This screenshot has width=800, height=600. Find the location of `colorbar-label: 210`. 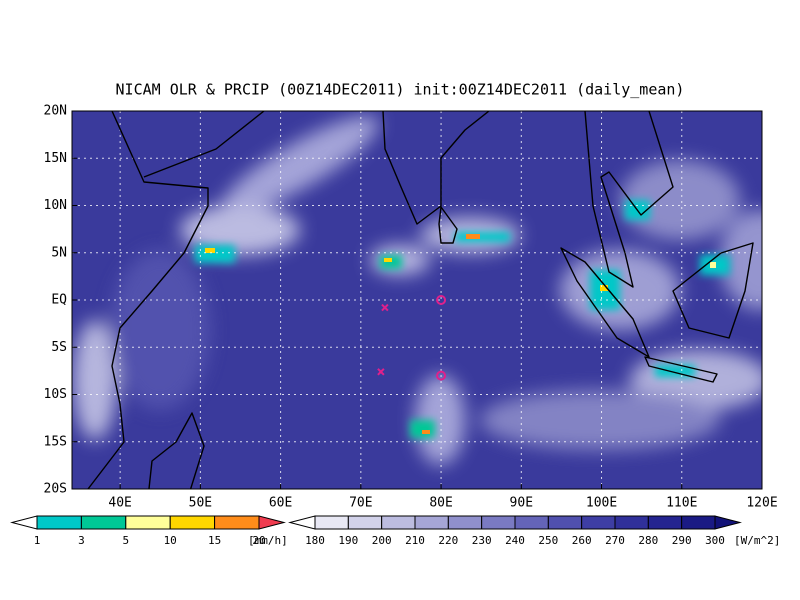

colorbar-label: 210 is located at coordinates (415, 540).